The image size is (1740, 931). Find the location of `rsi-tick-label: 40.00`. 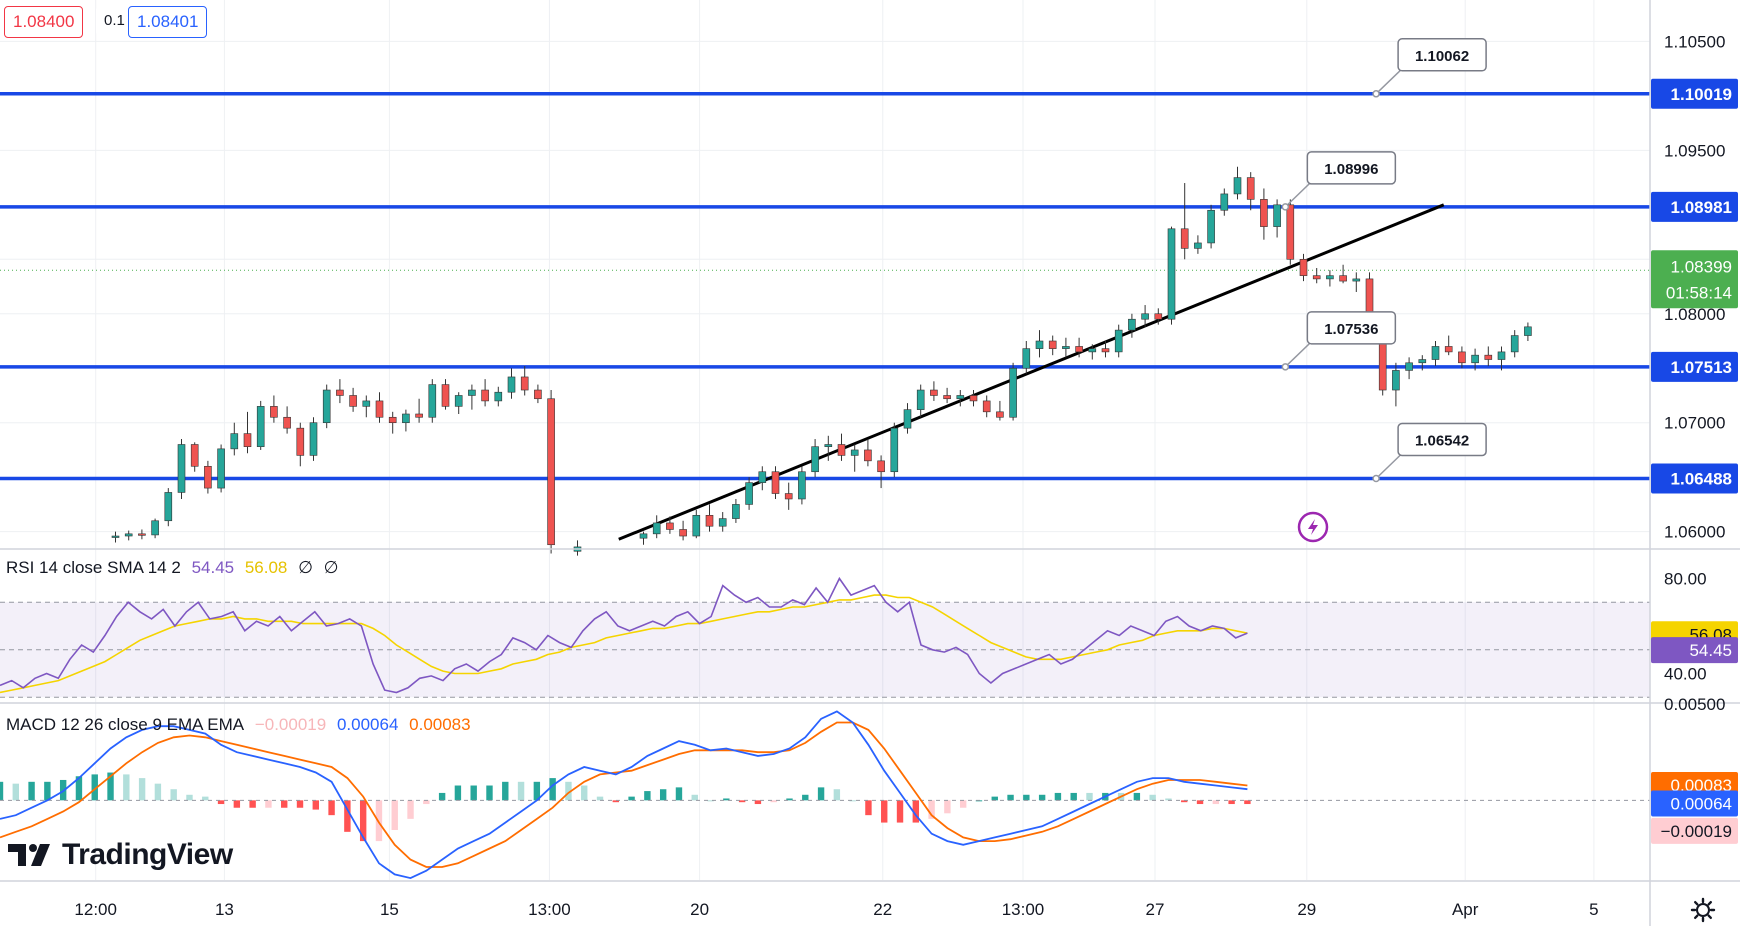

rsi-tick-label: 40.00 is located at coordinates (1685, 674).